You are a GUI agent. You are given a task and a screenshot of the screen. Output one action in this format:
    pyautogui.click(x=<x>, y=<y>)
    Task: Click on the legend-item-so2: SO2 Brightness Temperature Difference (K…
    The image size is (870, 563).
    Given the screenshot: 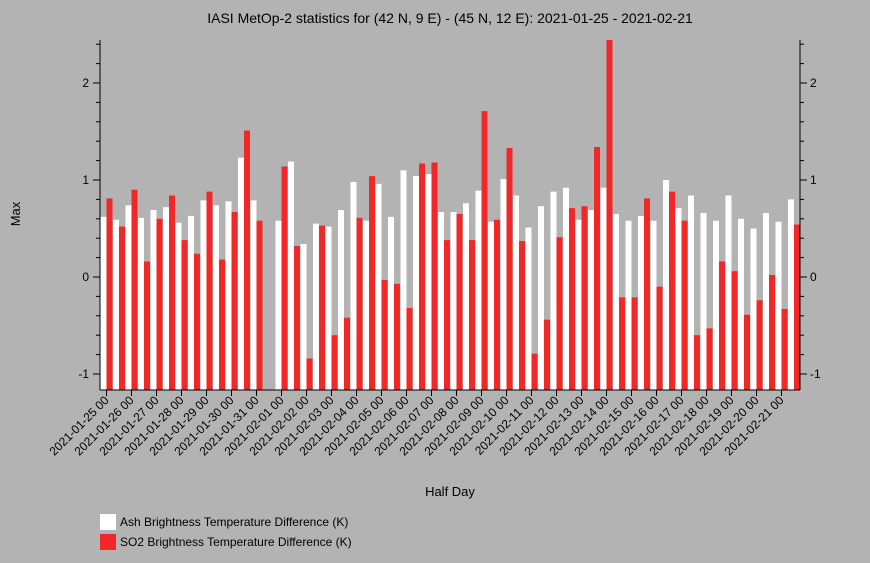 What is the action you would take?
    pyautogui.click(x=226, y=542)
    